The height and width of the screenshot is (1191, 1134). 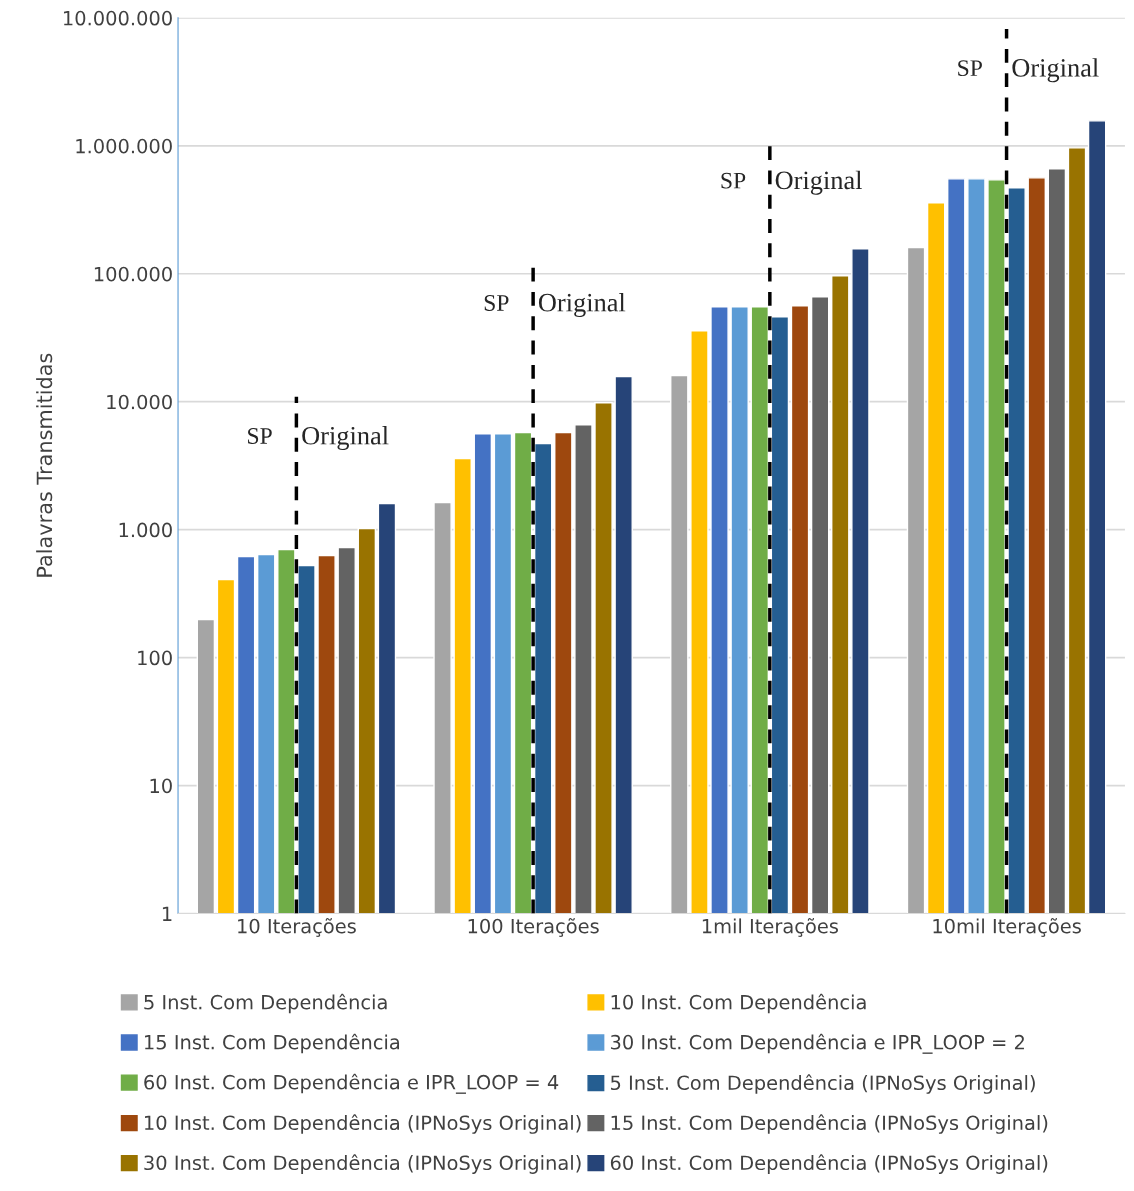 I want to click on x-tick-label: 100 Iterações, so click(x=533, y=927).